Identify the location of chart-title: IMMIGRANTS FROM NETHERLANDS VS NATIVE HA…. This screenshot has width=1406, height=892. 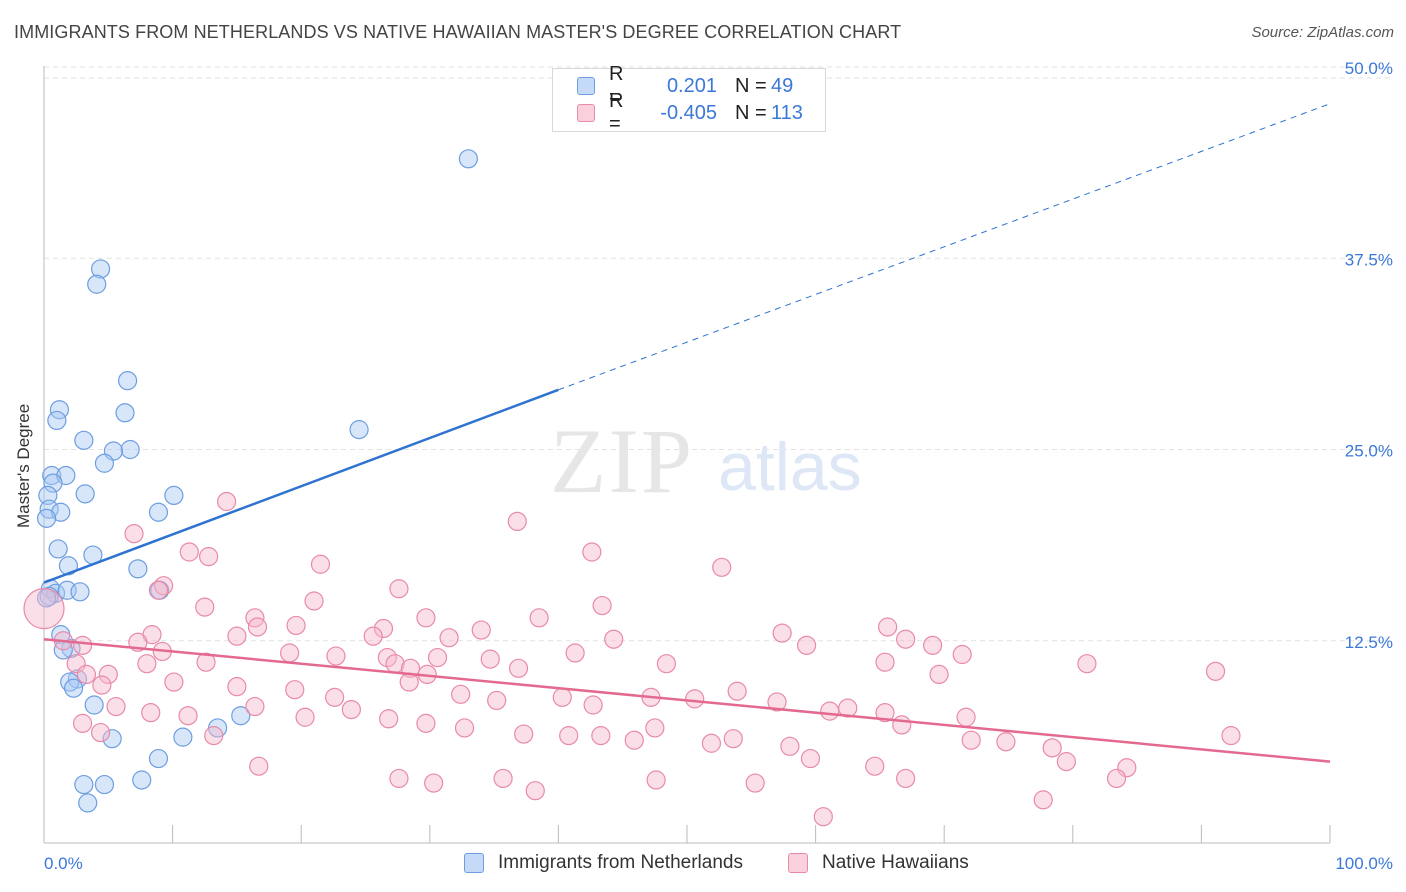
(458, 32).